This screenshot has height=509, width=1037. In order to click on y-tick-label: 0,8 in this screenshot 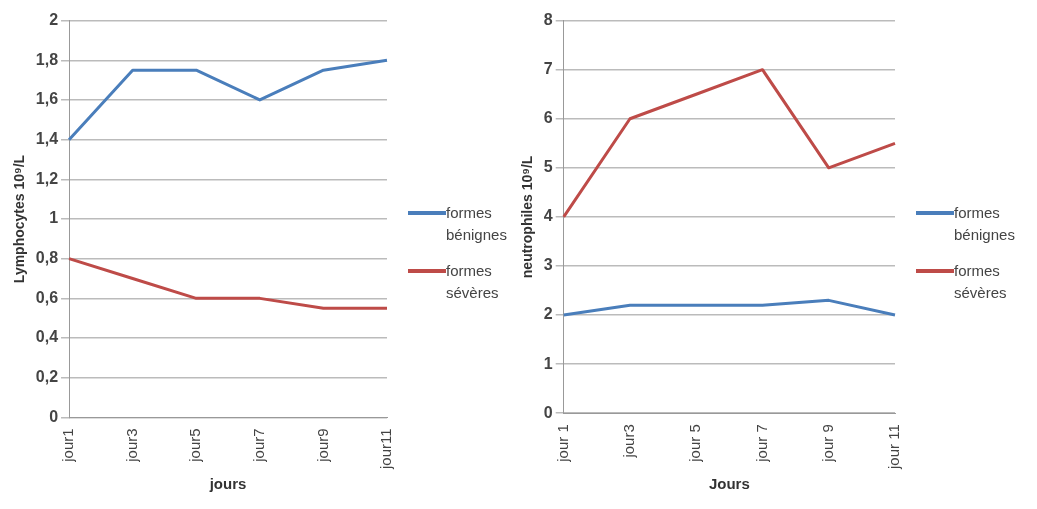, I will do `click(47, 258)`.